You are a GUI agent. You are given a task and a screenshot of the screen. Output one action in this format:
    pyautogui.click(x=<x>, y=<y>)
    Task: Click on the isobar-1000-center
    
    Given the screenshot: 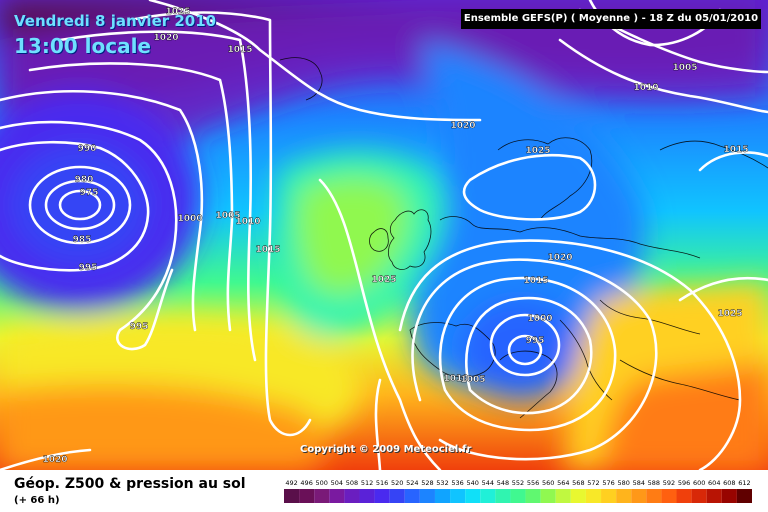 What is the action you would take?
    pyautogui.click(x=525, y=345)
    